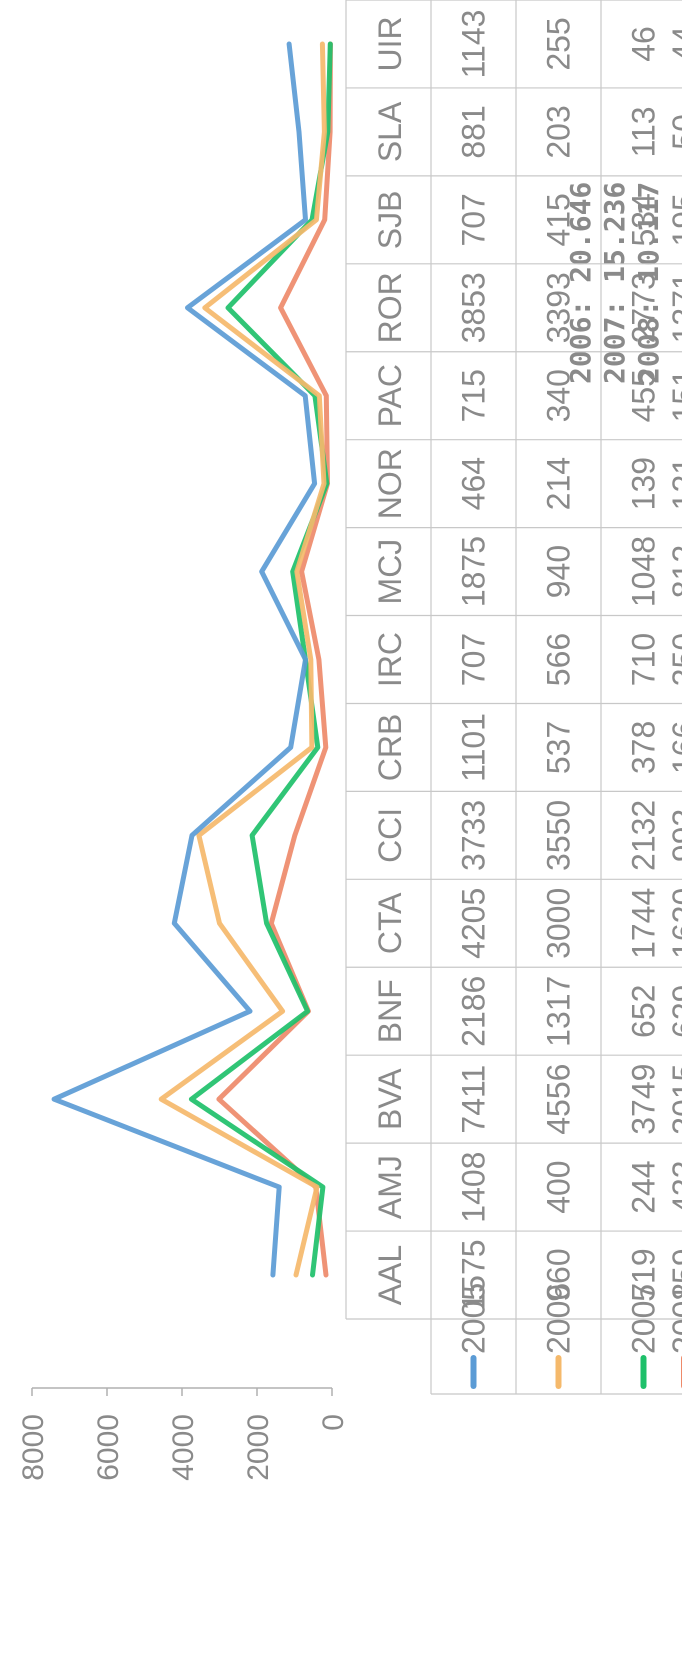 The width and height of the screenshot is (682, 1654). What do you see at coordinates (559, 1099) in the screenshot?
I see `table-cell: 4556` at bounding box center [559, 1099].